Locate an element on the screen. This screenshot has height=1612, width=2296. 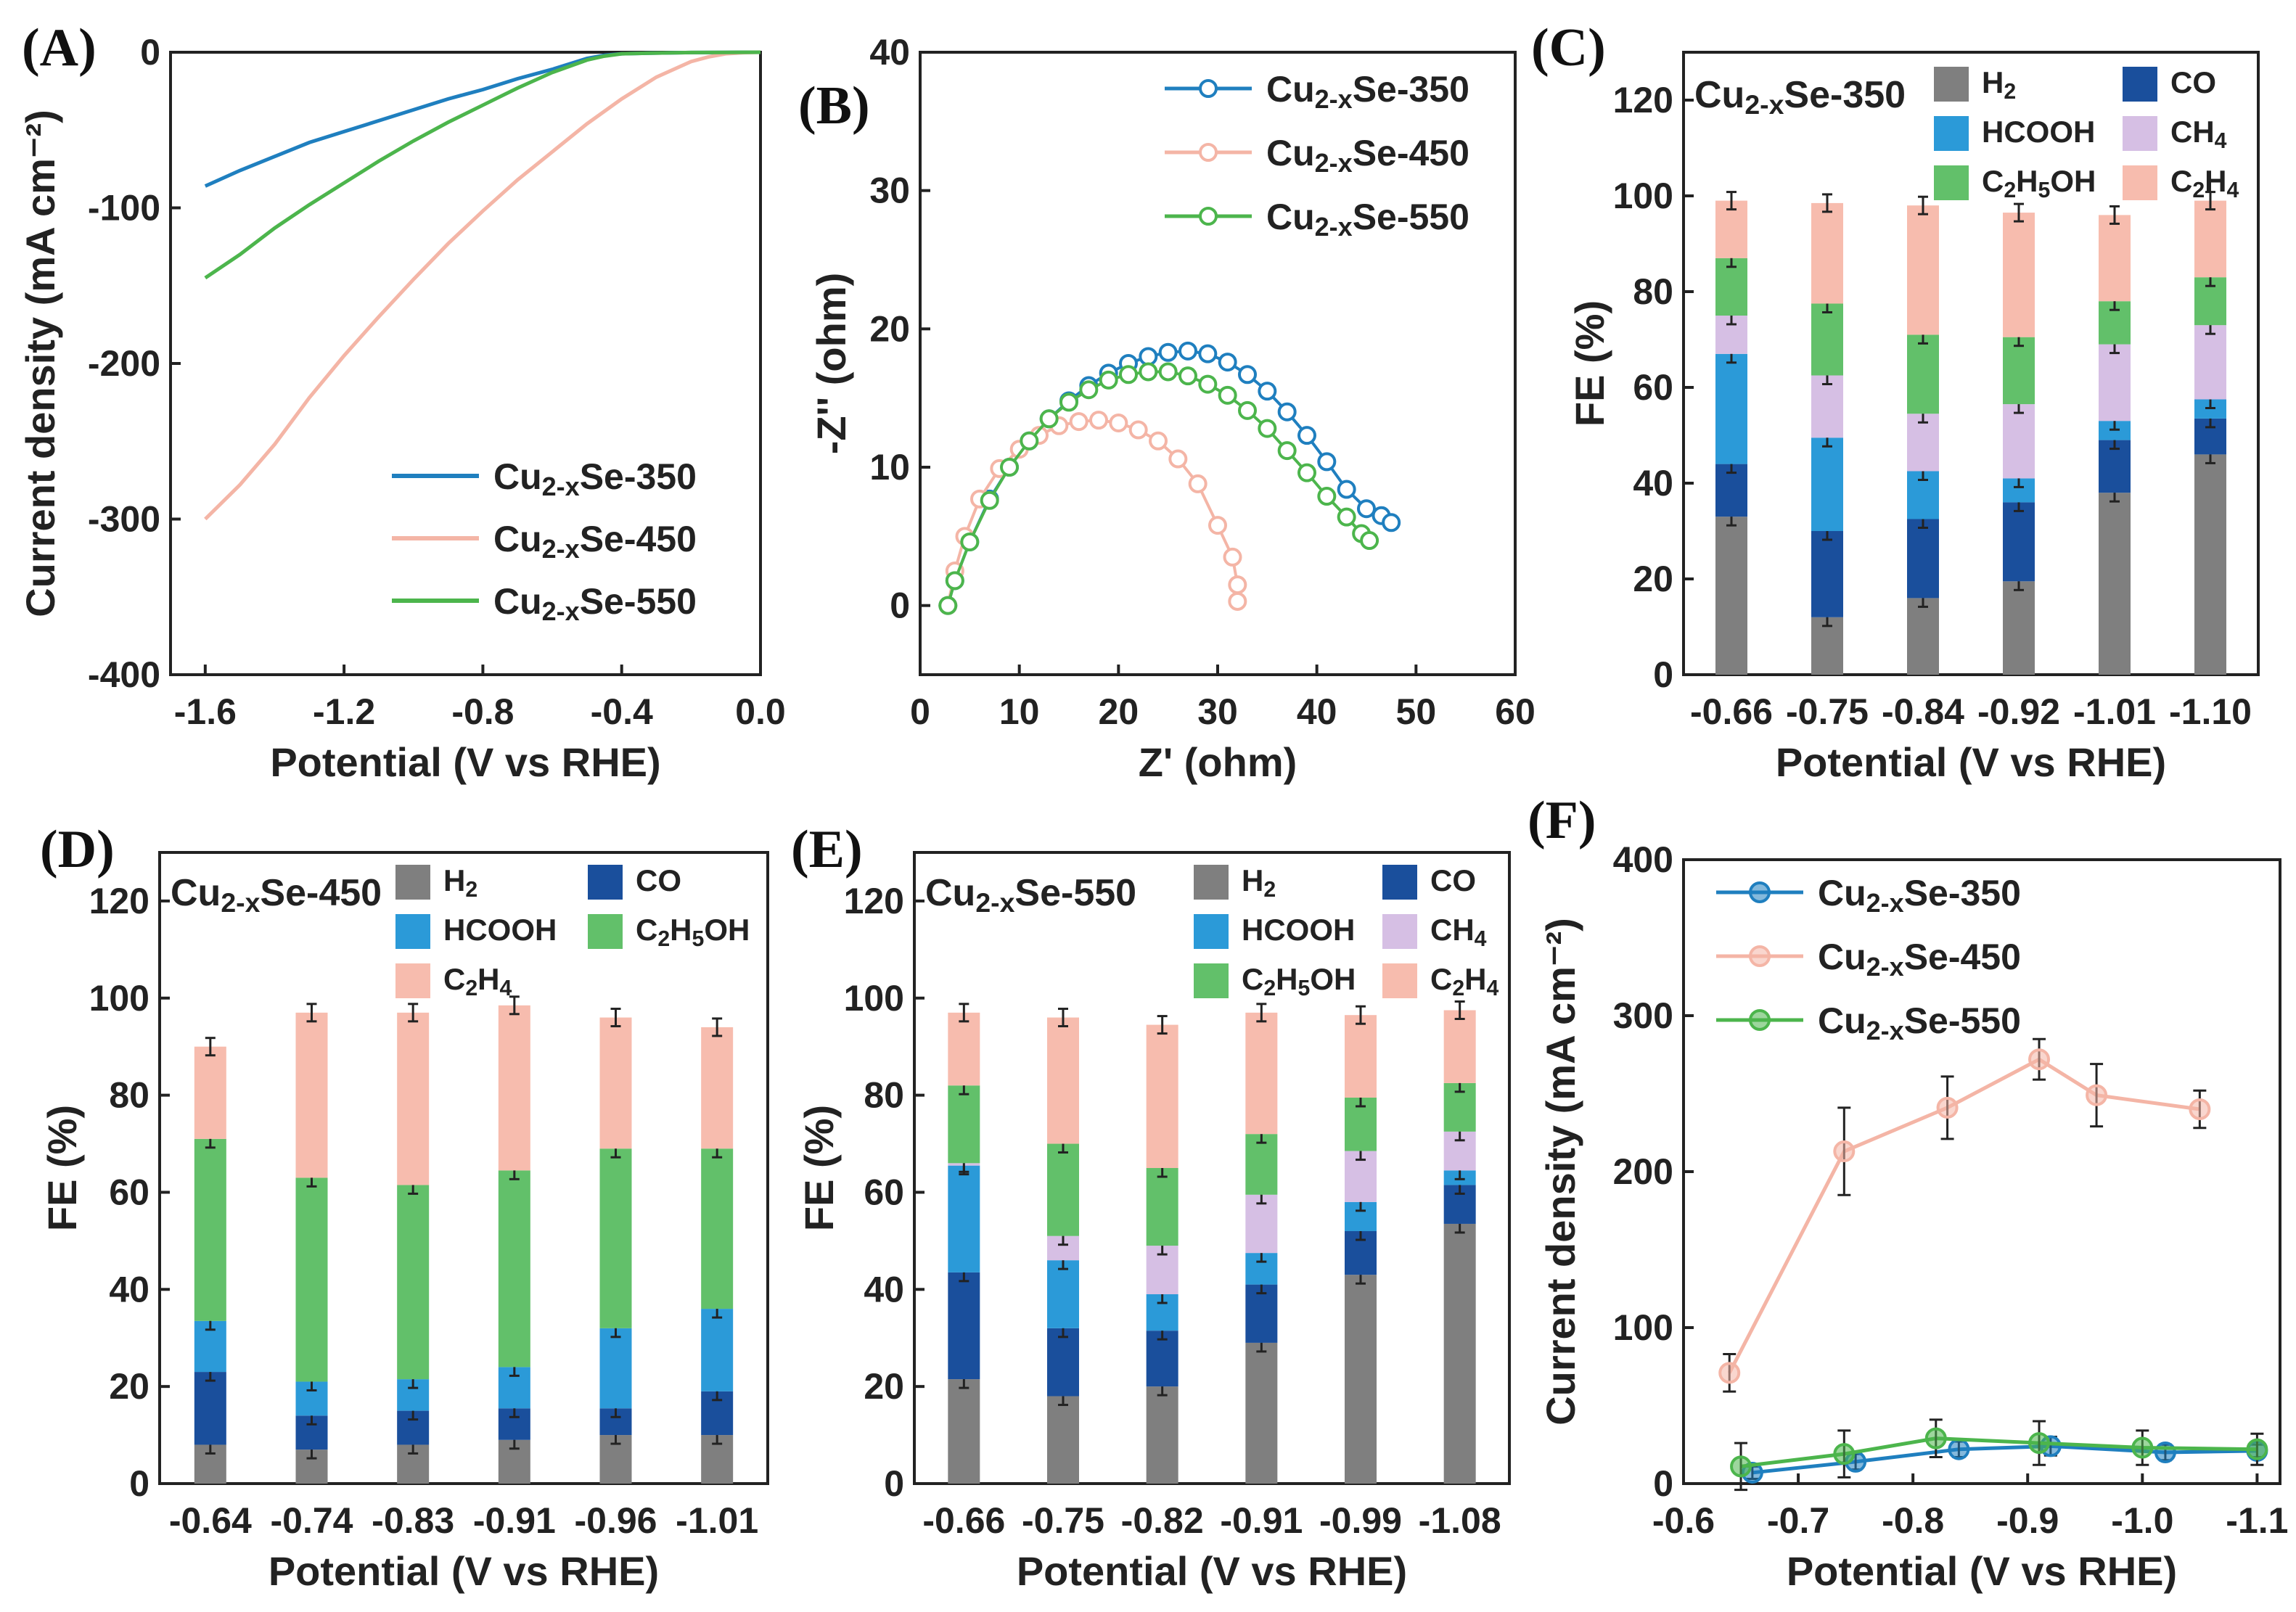
y-tick-label: 80 is located at coordinates (884, 1095).